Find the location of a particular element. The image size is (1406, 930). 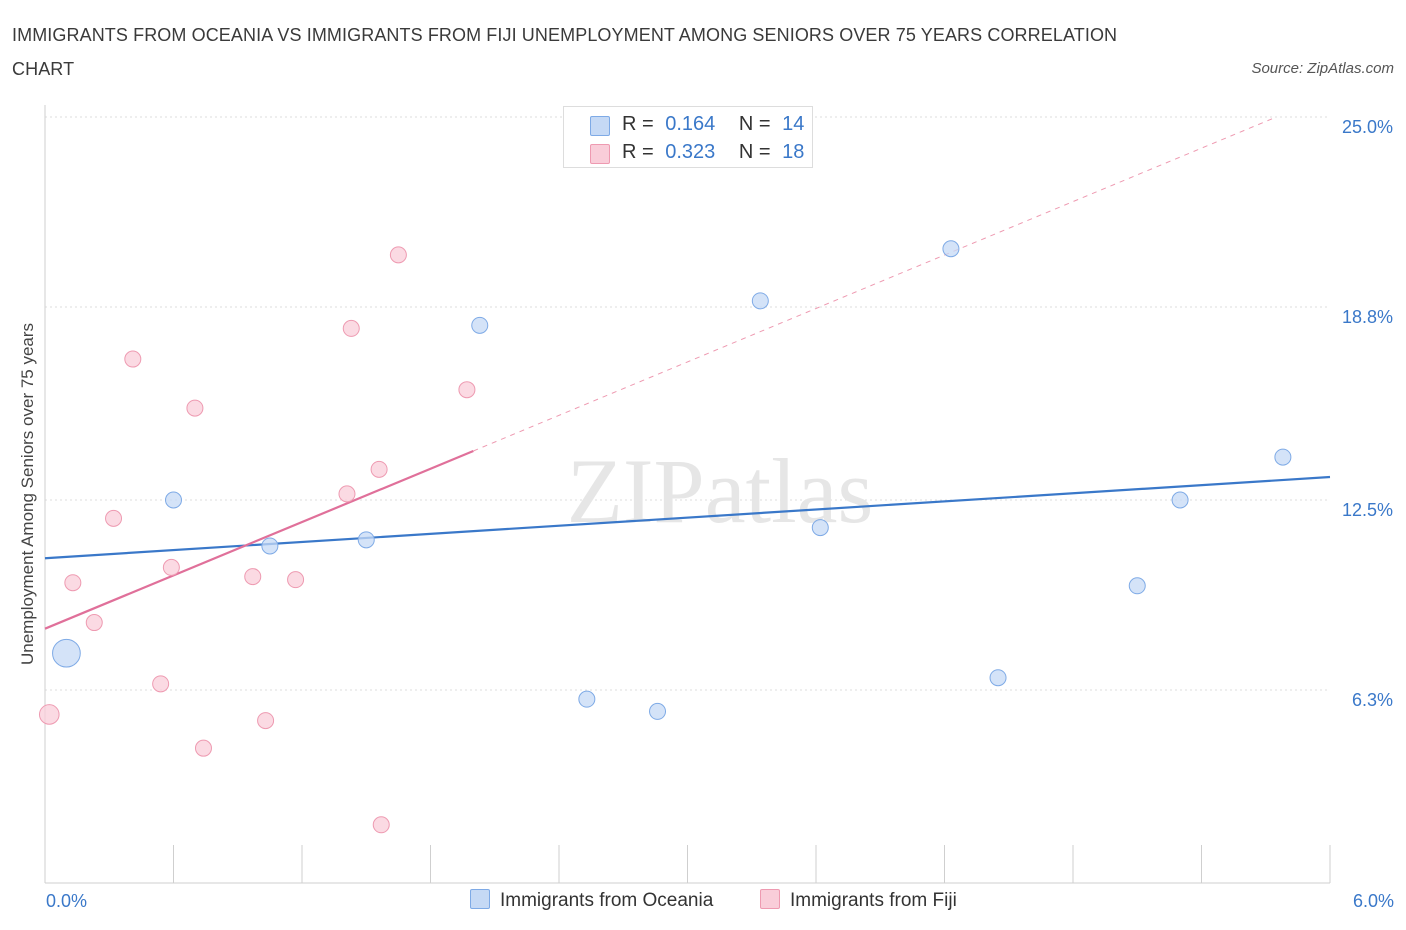

legend-swatch-fiji is located at coordinates (600, 154).